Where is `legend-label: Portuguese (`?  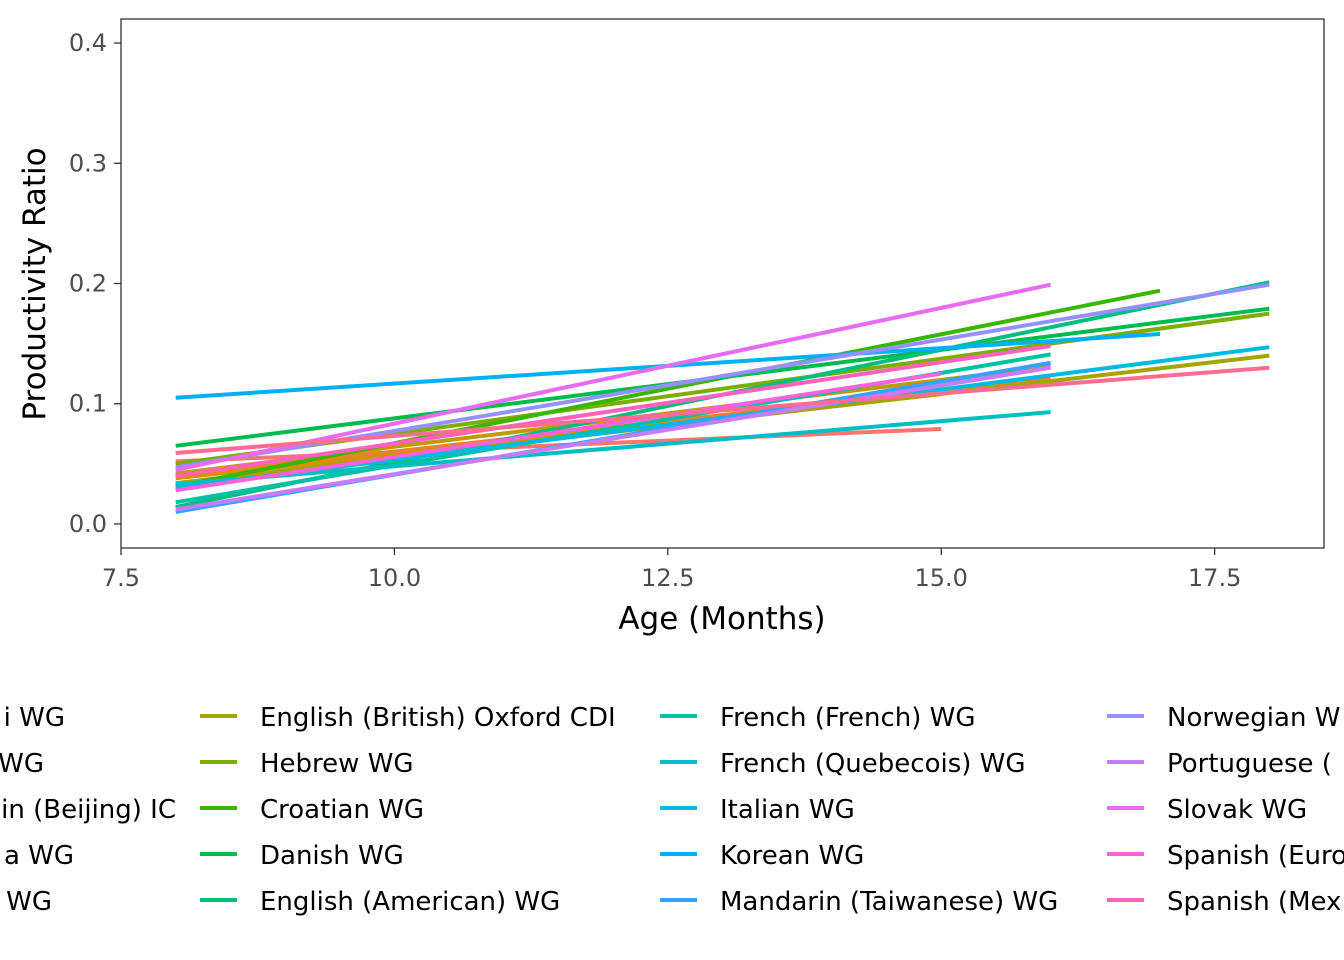 legend-label: Portuguese ( is located at coordinates (1249, 764).